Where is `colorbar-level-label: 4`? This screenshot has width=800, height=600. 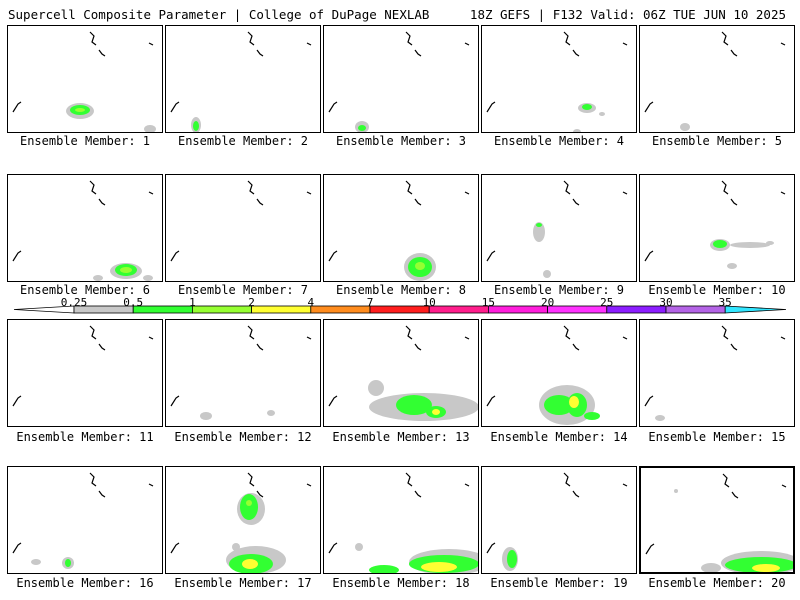
colorbar-level-label: 4 is located at coordinates (311, 302).